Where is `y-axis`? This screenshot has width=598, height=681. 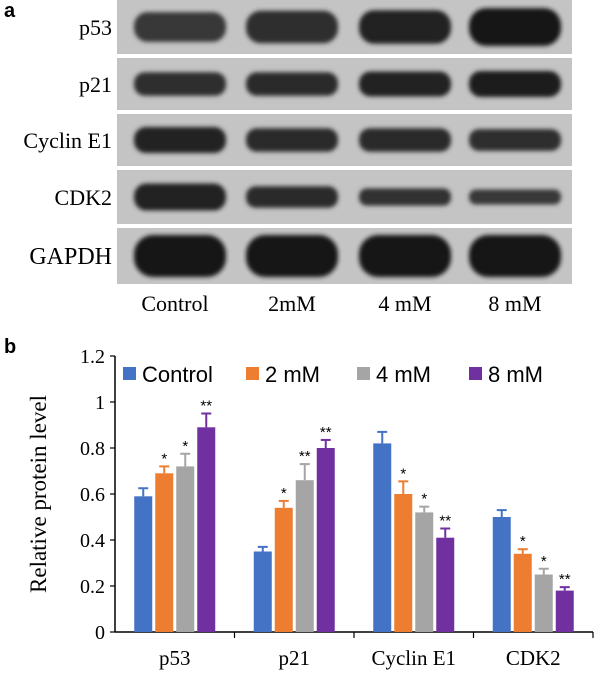 y-axis is located at coordinates (113, 494).